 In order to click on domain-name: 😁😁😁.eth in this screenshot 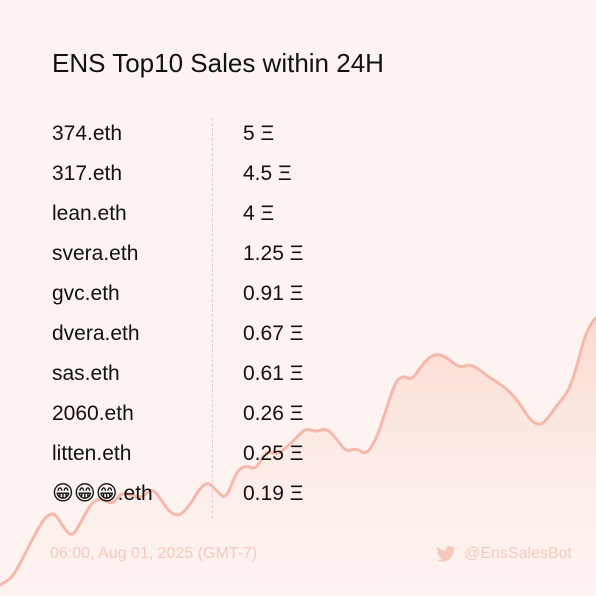, I will do `click(102, 493)`.